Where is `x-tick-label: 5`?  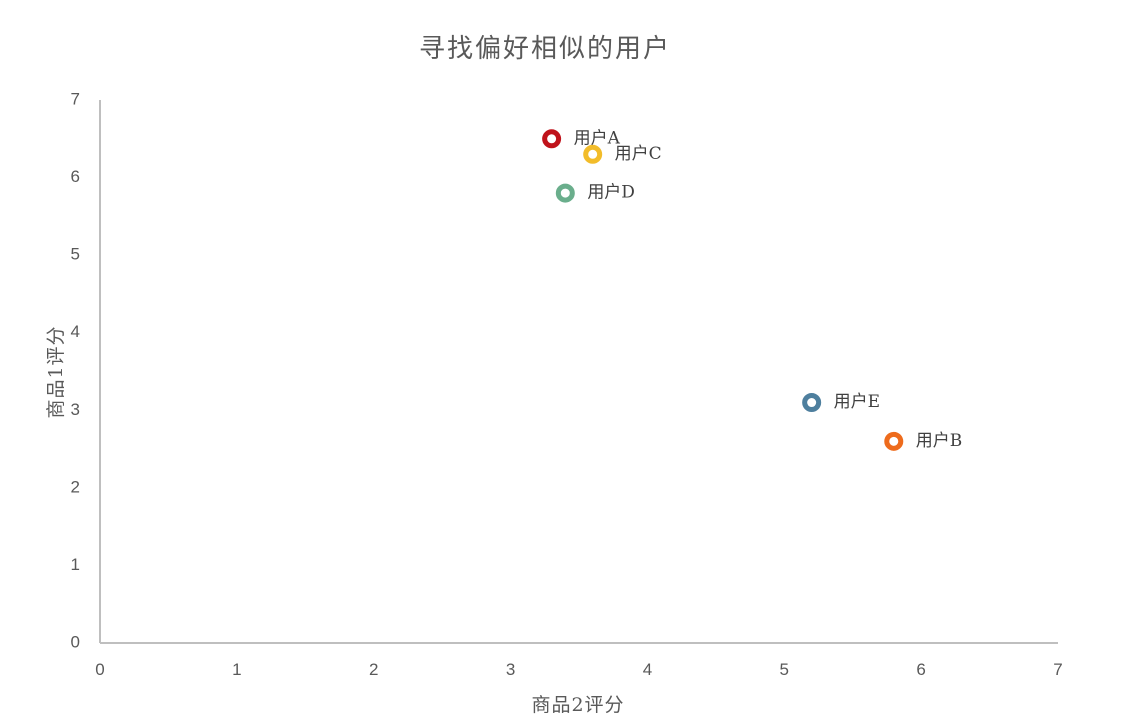 x-tick-label: 5 is located at coordinates (784, 669).